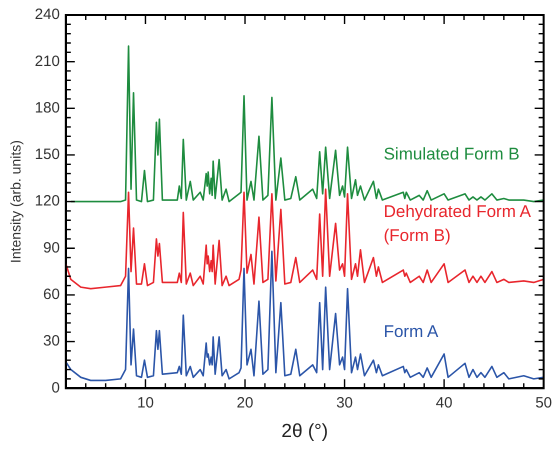 This screenshot has height=449, width=558. Describe the element at coordinates (51, 295) in the screenshot. I see `y-tick-label: 60` at that location.